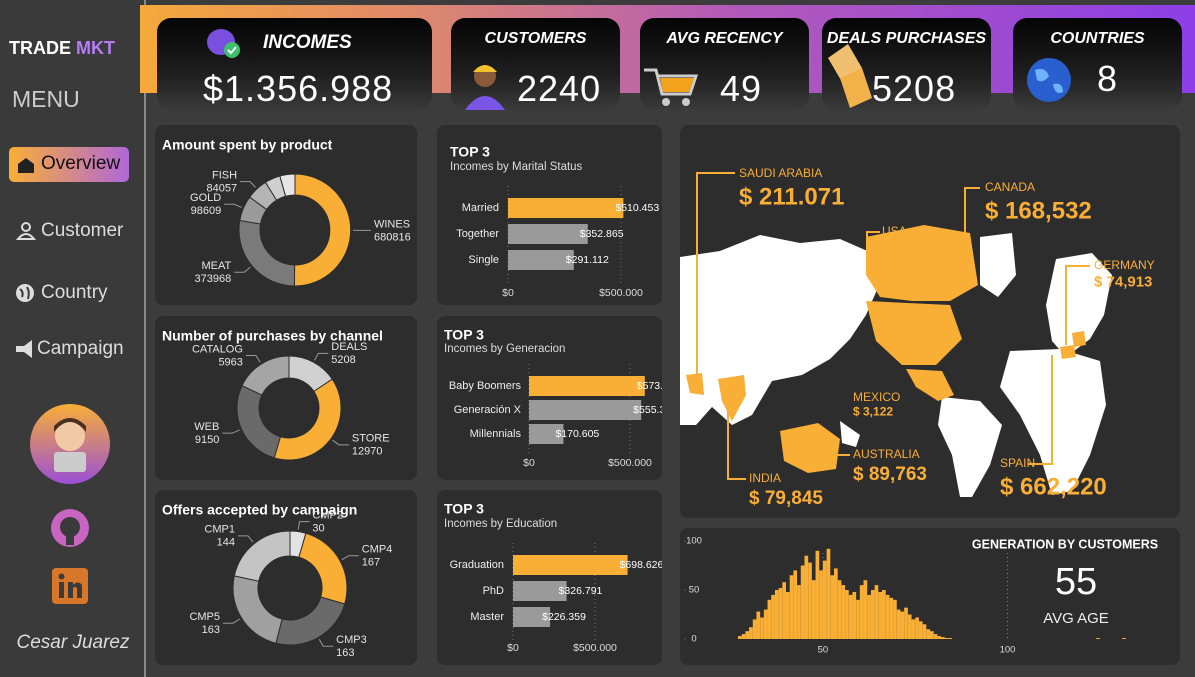  I want to click on nav-active: Overview, so click(69, 164).